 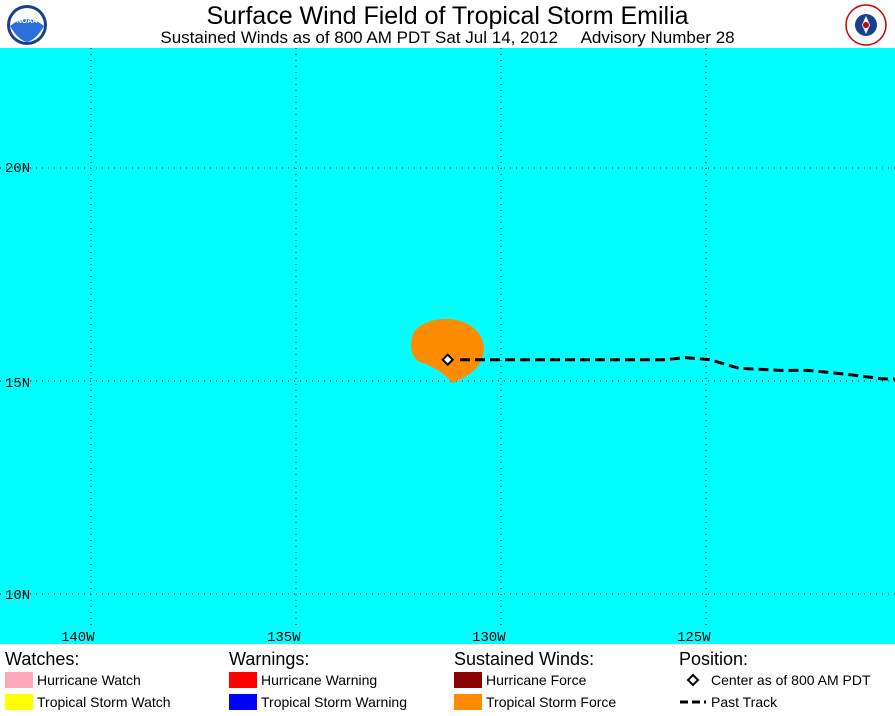 I want to click on storm-center-diamond, so click(x=448, y=360).